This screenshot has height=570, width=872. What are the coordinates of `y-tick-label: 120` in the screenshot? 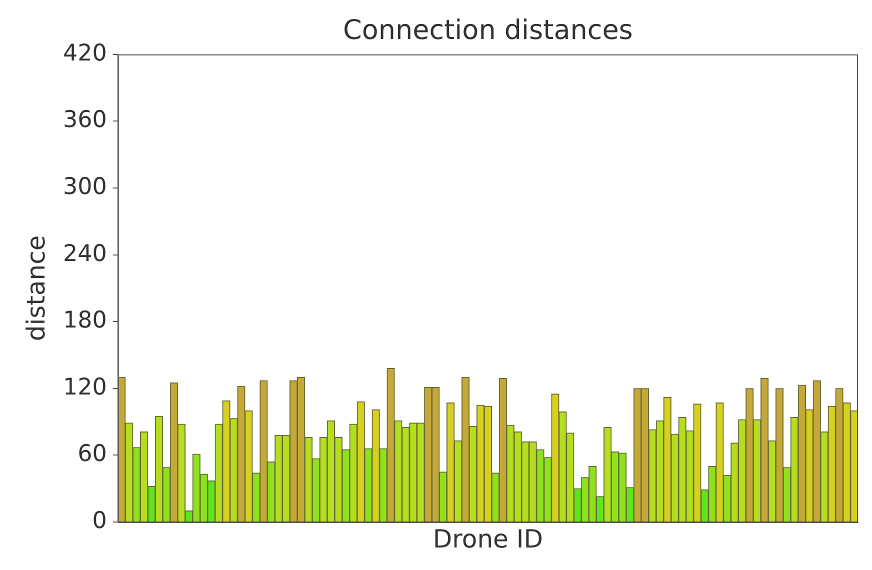 It's located at (84, 387).